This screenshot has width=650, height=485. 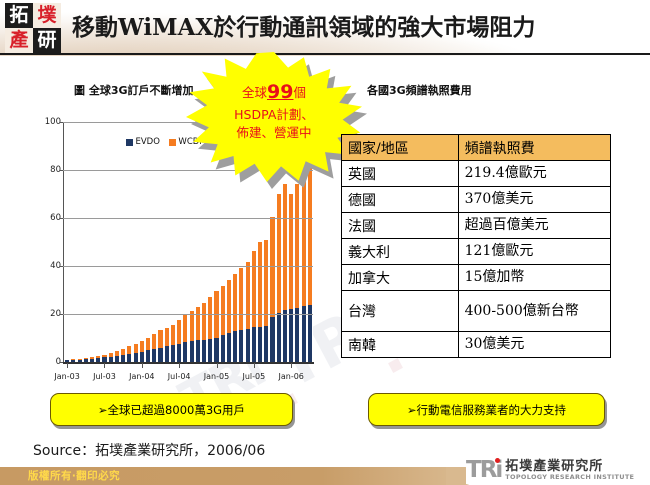 I want to click on table-cell-country: 加拿大, so click(x=400, y=277).